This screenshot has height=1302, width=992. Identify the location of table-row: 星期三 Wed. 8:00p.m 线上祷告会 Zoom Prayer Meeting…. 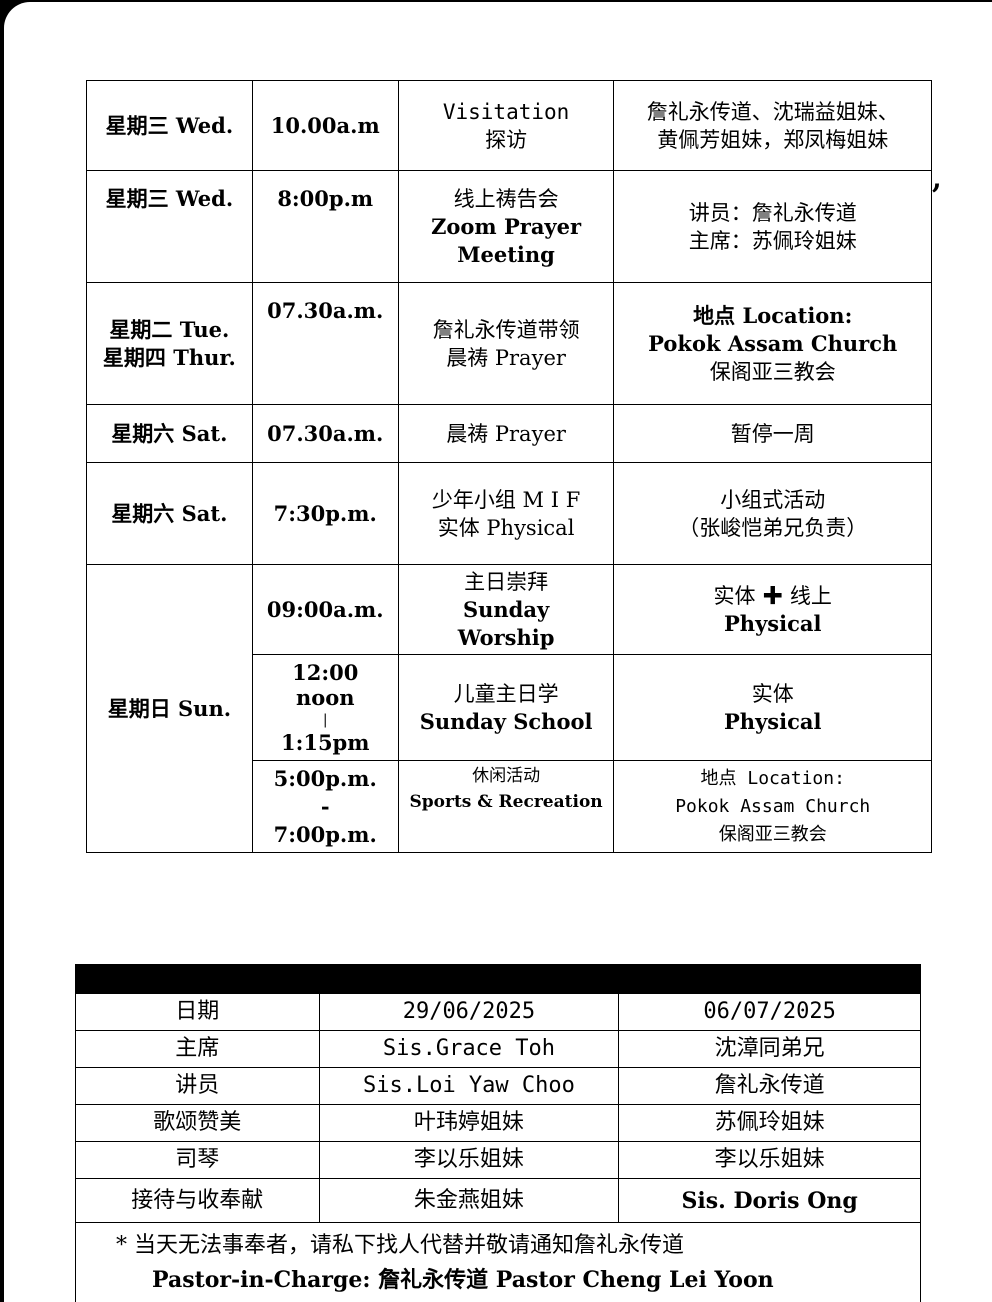
(509, 226).